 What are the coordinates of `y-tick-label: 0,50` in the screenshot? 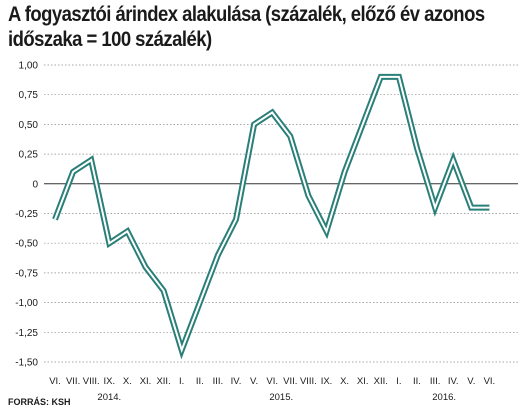 It's located at (29, 125).